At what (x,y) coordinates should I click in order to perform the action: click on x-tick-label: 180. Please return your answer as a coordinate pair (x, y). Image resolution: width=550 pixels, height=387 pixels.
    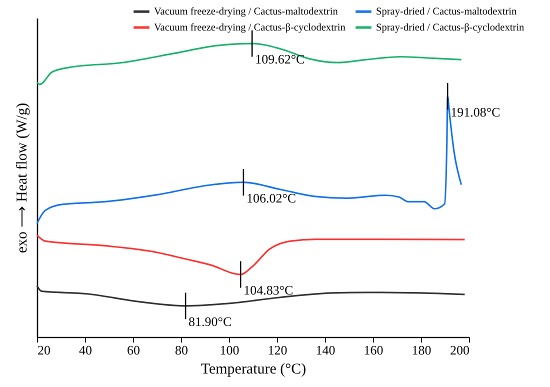
    Looking at the image, I should click on (422, 350).